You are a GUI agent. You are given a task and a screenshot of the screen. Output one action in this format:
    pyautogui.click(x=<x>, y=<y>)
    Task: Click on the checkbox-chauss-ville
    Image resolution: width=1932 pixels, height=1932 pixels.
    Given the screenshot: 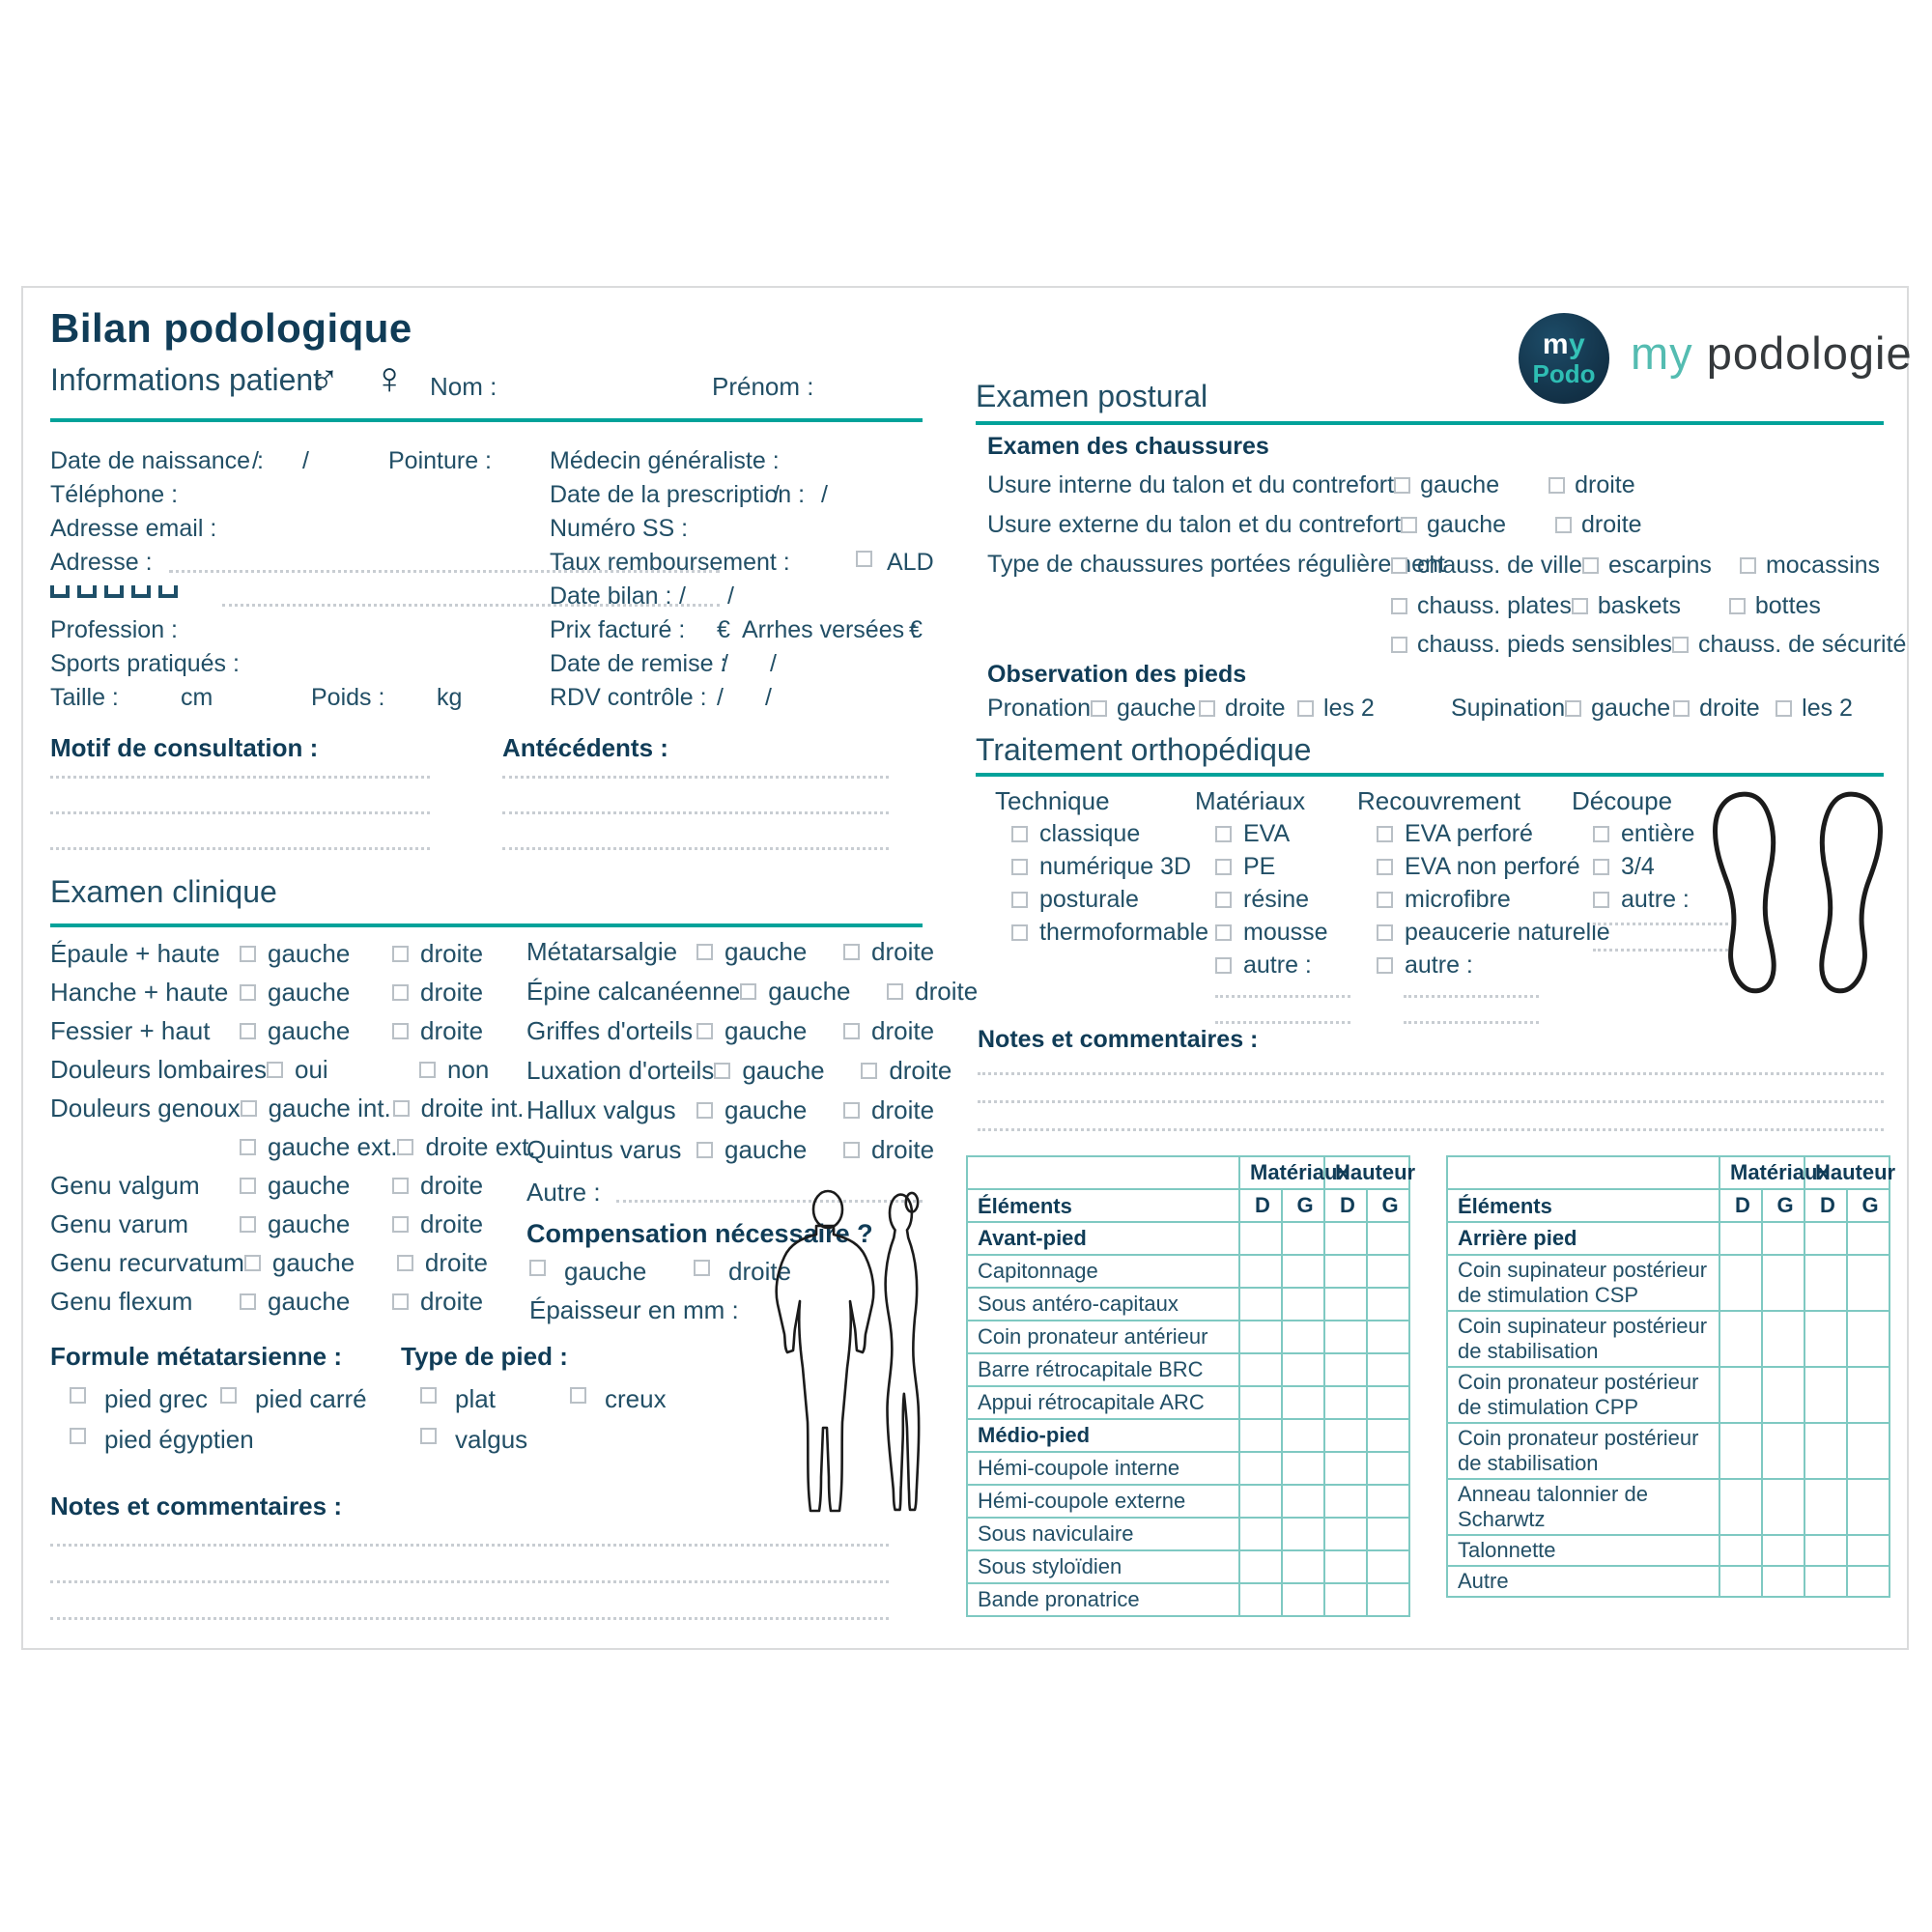 What is the action you would take?
    pyautogui.click(x=1399, y=565)
    